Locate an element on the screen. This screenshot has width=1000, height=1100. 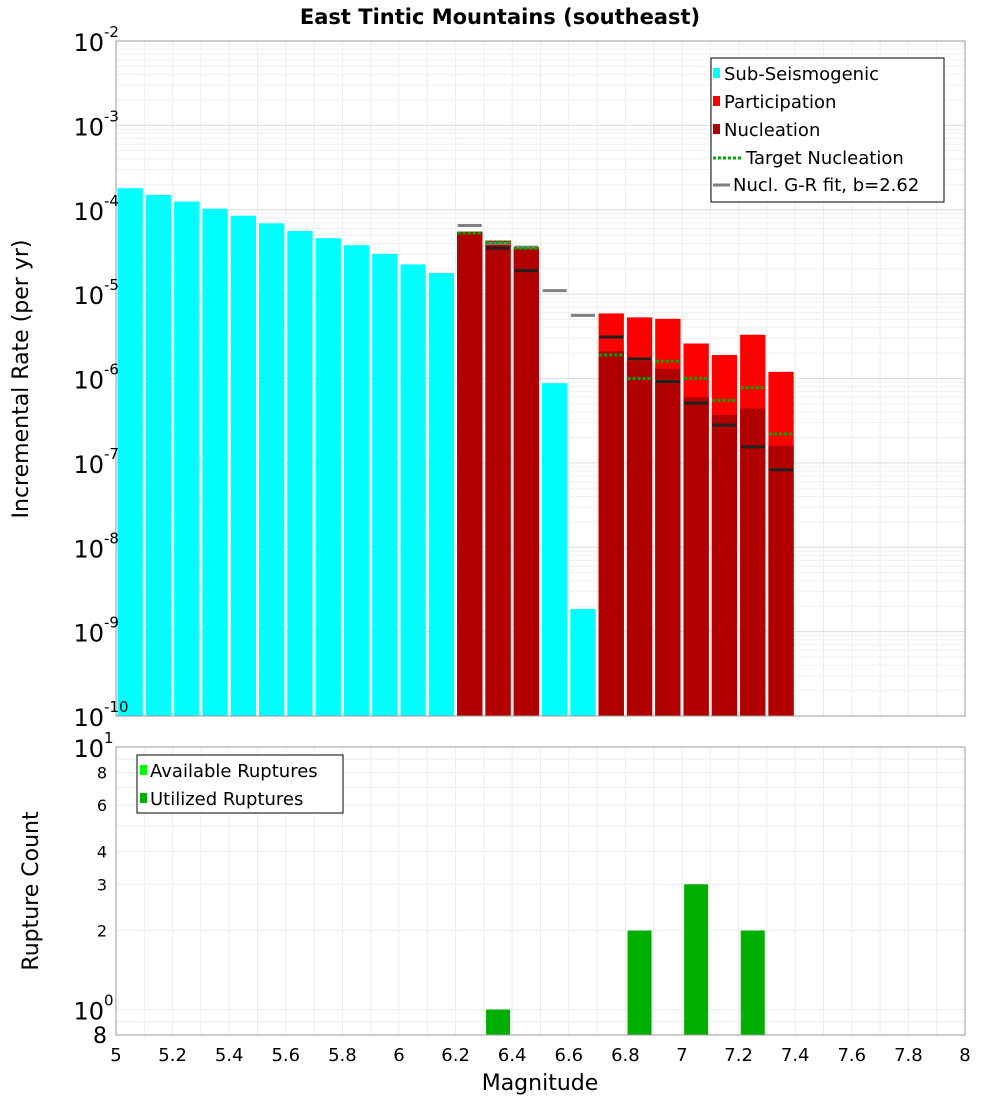
x-tick: 8 is located at coordinates (964, 1055).